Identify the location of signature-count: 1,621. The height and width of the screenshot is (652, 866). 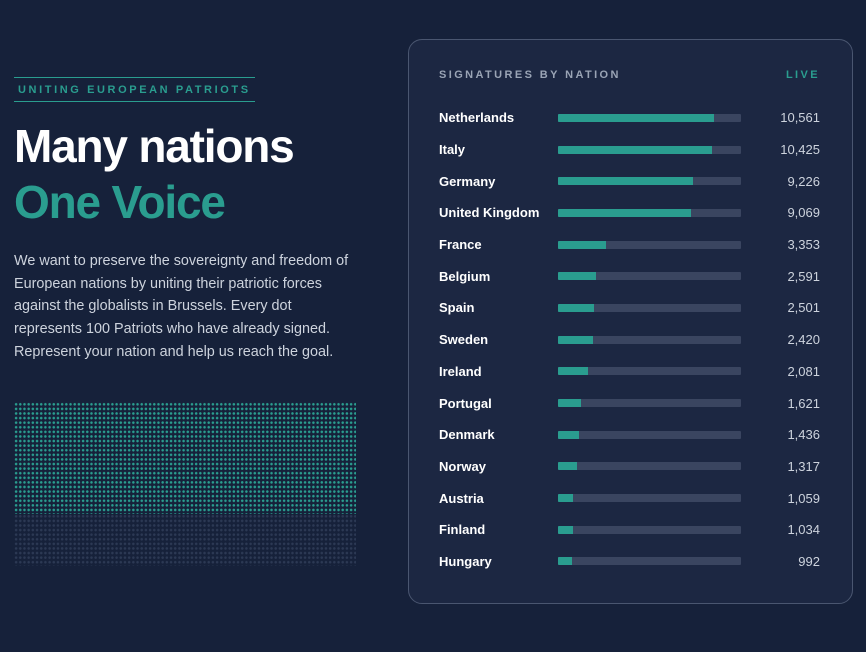
(803, 403).